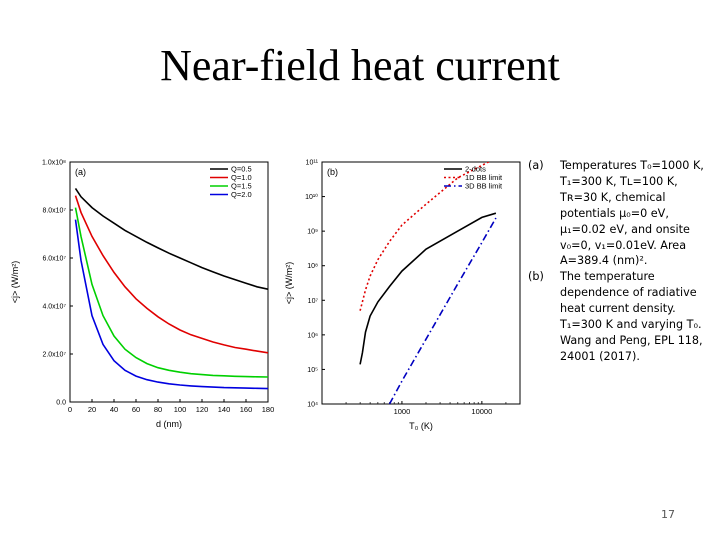 The image size is (720, 540). What do you see at coordinates (70, 409) in the screenshot?
I see `x-tick-label: 0` at bounding box center [70, 409].